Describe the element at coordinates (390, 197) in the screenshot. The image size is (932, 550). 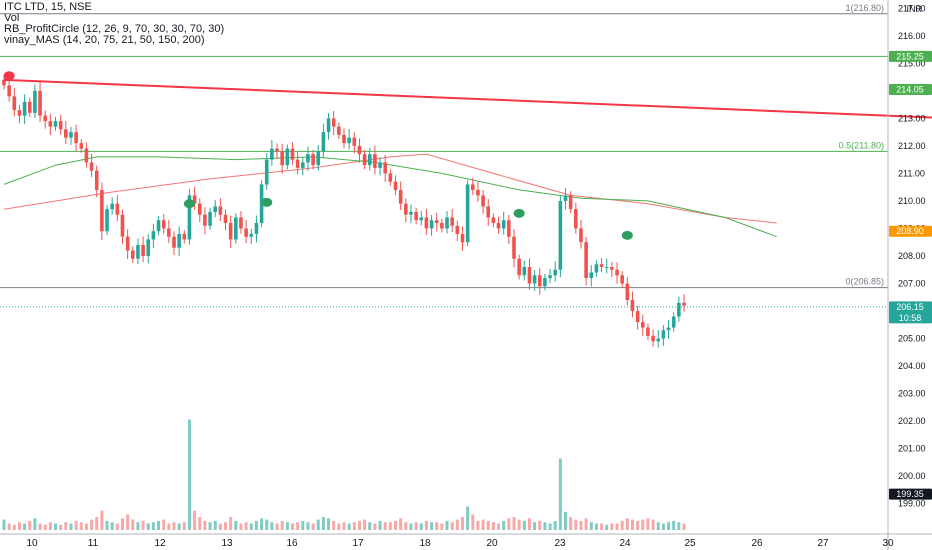
I see `moving-average-green` at that location.